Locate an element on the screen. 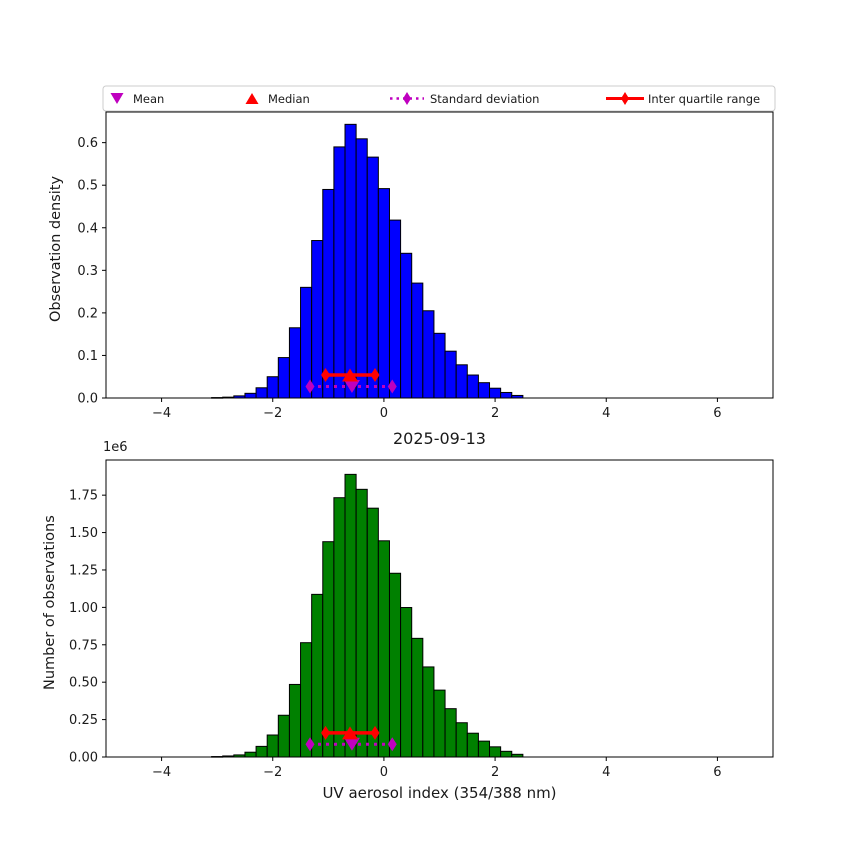 This screenshot has height=850, width=850. subplot-title: 2025-09-13 is located at coordinates (439, 438).